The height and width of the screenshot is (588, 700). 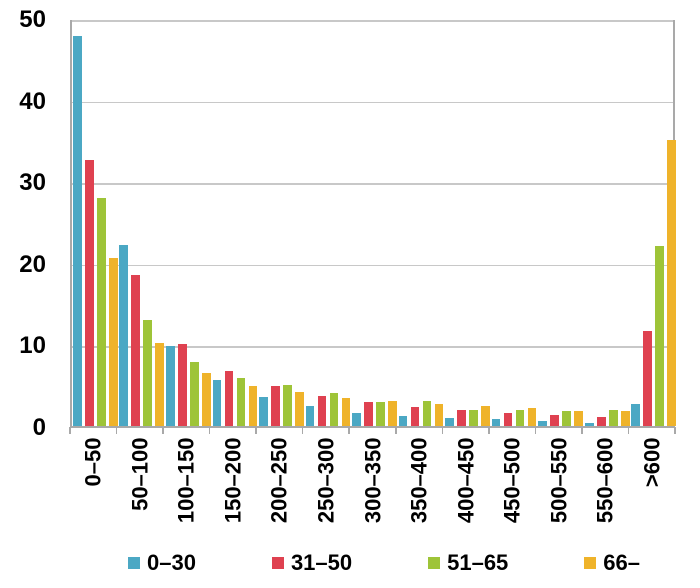 What do you see at coordinates (372, 480) in the screenshot?
I see `x-tick-label: 300–350` at bounding box center [372, 480].